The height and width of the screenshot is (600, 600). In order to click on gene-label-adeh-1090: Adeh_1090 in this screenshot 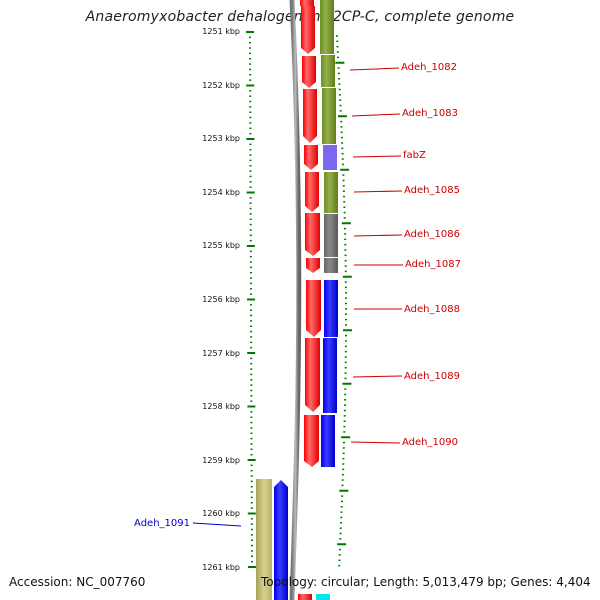, I will do `click(430, 442)`.